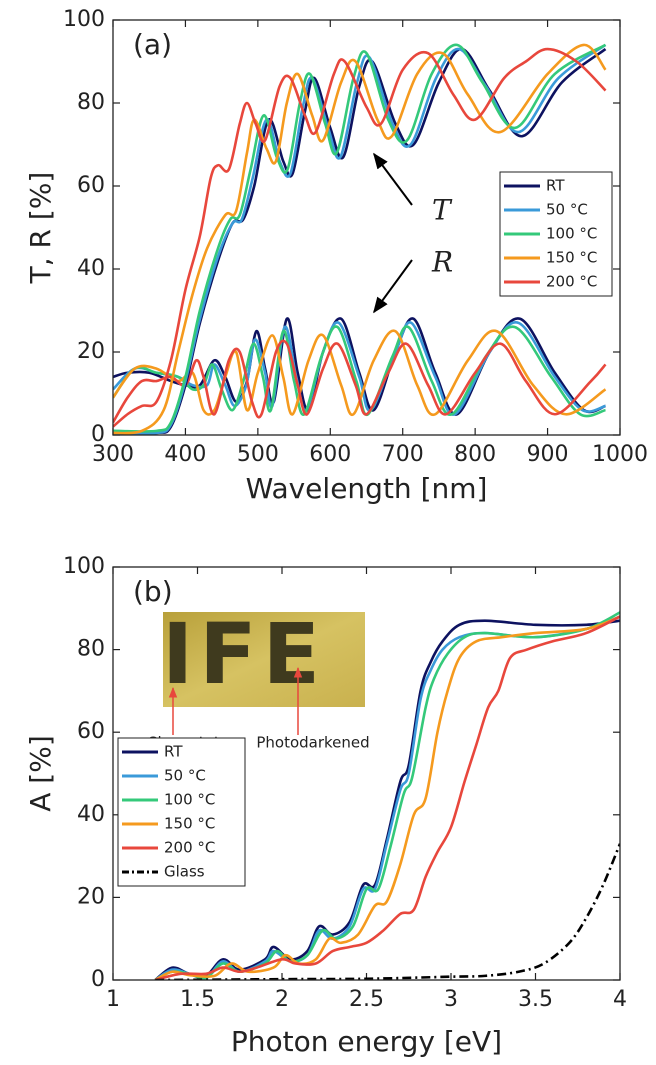 The height and width of the screenshot is (1065, 656). Describe the element at coordinates (258, 454) in the screenshot. I see `x-tick-label: 500` at that location.